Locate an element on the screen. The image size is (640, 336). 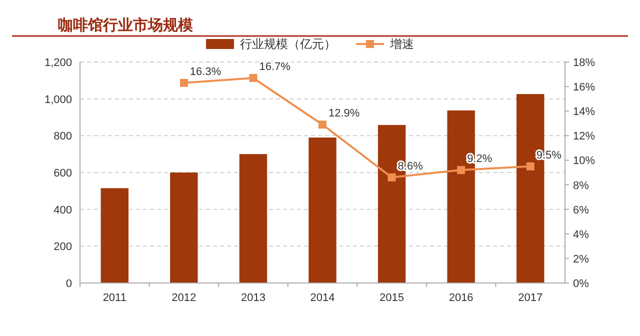
y-tick-label: 1,000 is located at coordinates (58, 100).